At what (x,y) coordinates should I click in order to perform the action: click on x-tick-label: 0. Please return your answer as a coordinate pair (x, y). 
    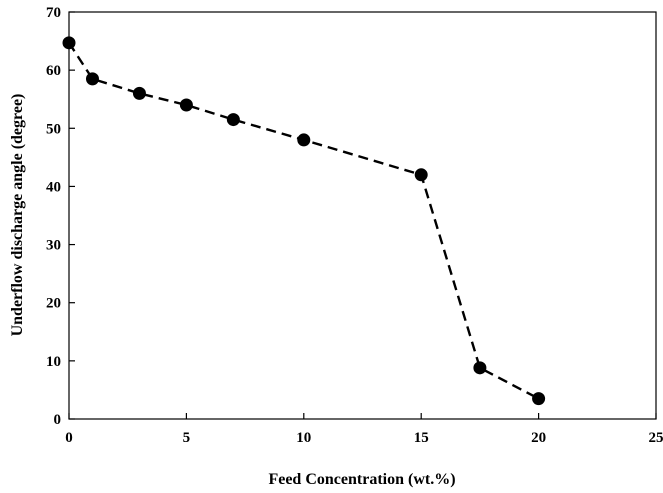
    Looking at the image, I should click on (69, 438).